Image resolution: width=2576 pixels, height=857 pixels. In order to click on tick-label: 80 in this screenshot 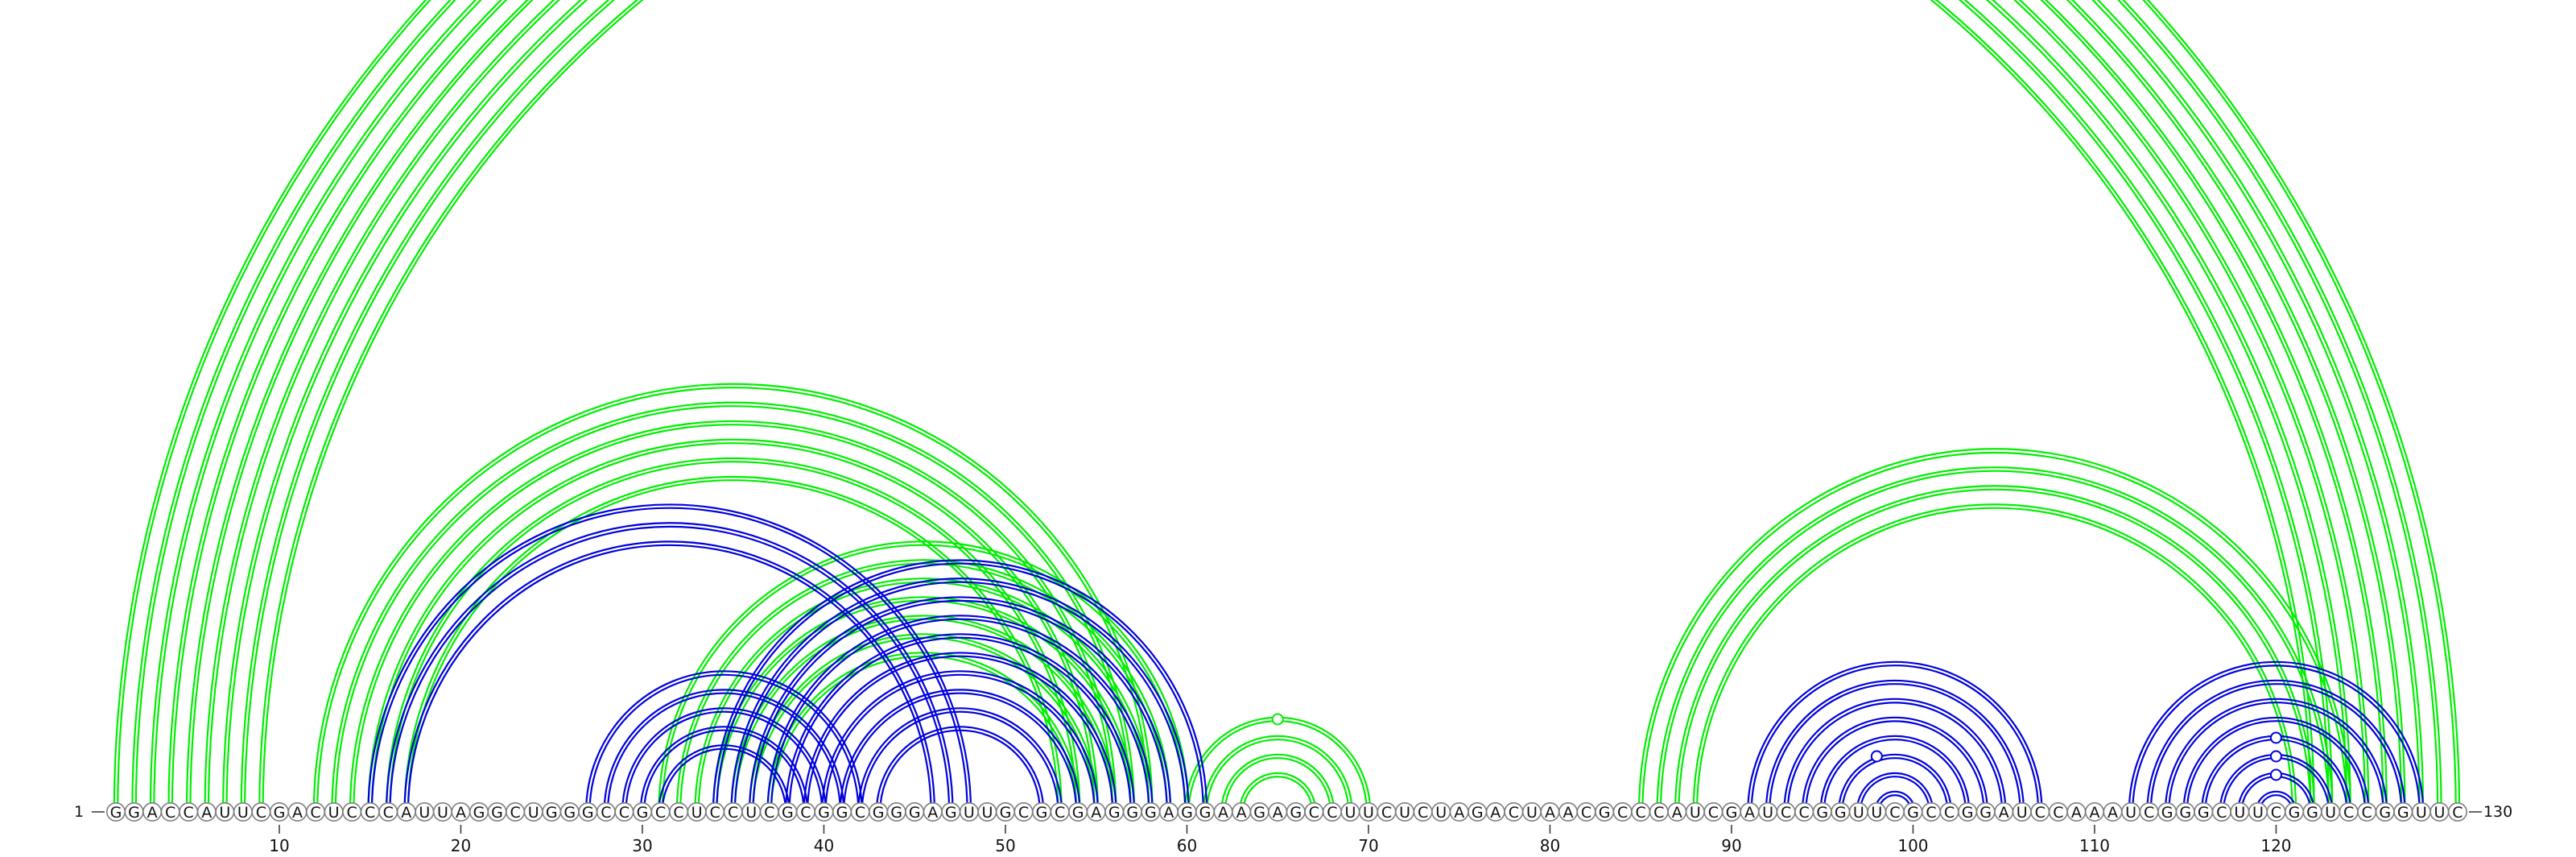, I will do `click(1550, 845)`.